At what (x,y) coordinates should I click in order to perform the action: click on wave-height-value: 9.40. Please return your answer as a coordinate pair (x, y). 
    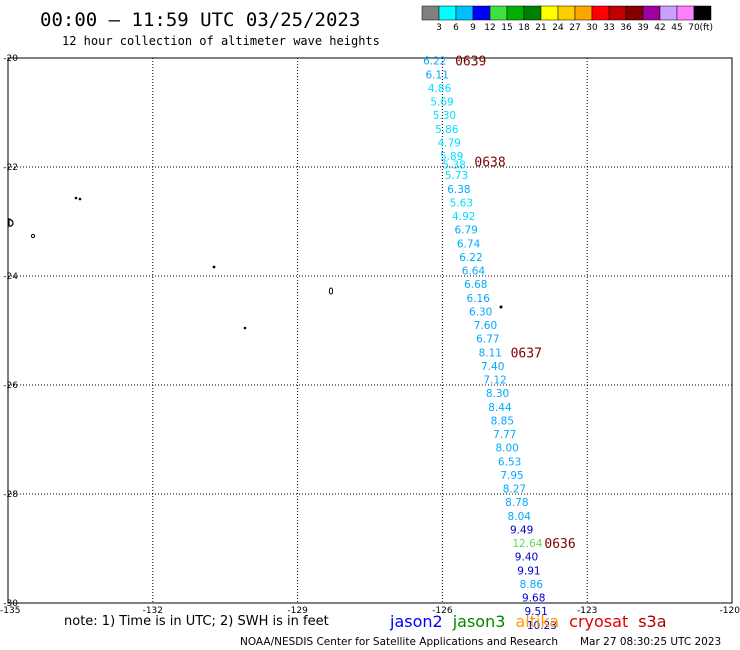
    Looking at the image, I should click on (526, 558).